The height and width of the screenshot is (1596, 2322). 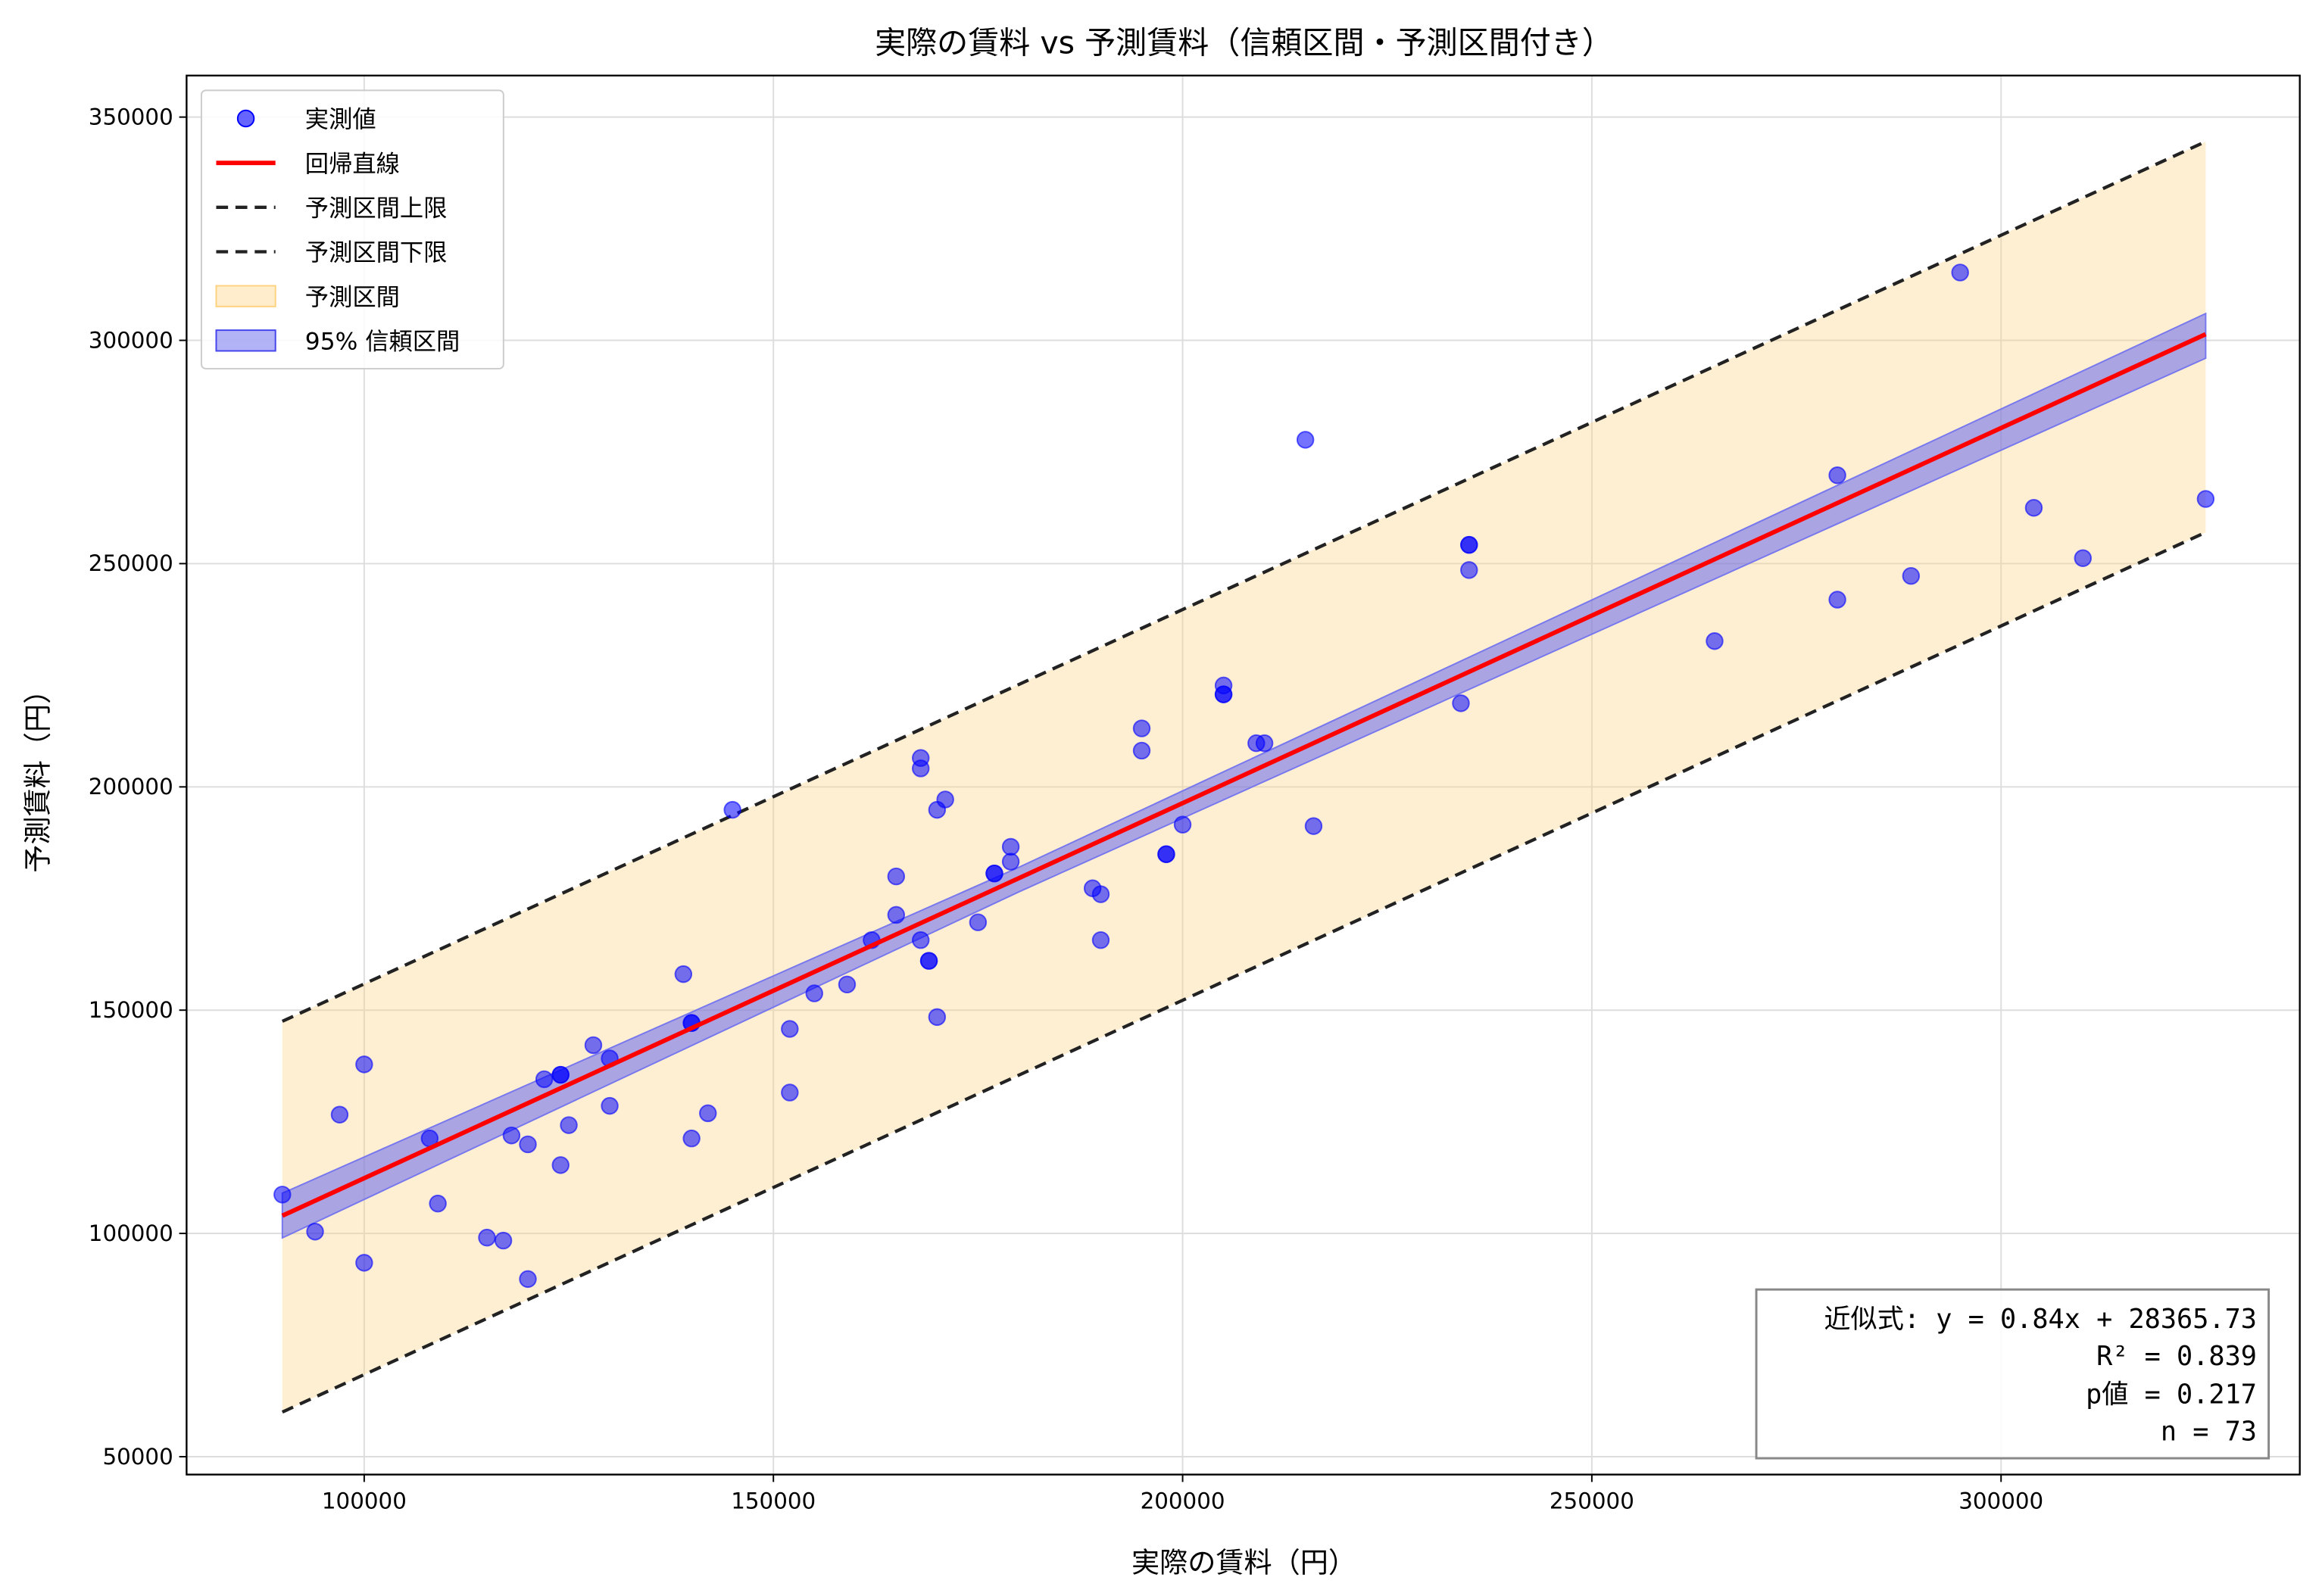 I want to click on x-axis-label: 実際の賃料（円）, so click(x=1243, y=1563).